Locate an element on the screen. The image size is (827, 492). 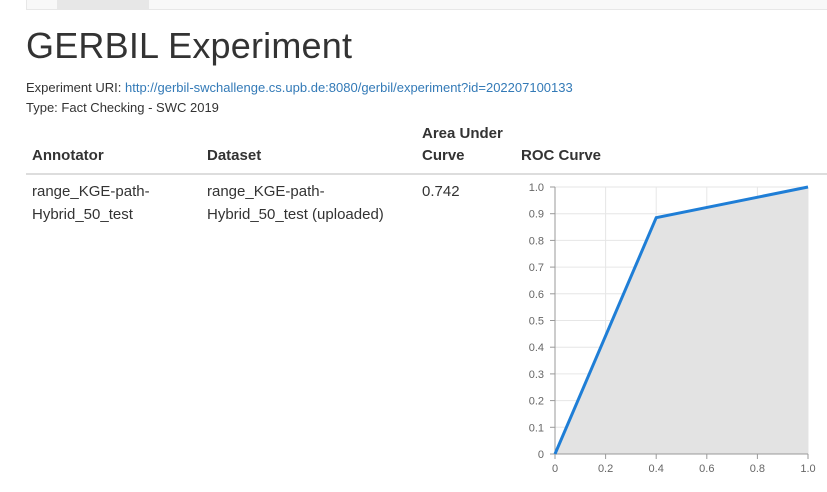
y-tick-label: 0.7 is located at coordinates (536, 268).